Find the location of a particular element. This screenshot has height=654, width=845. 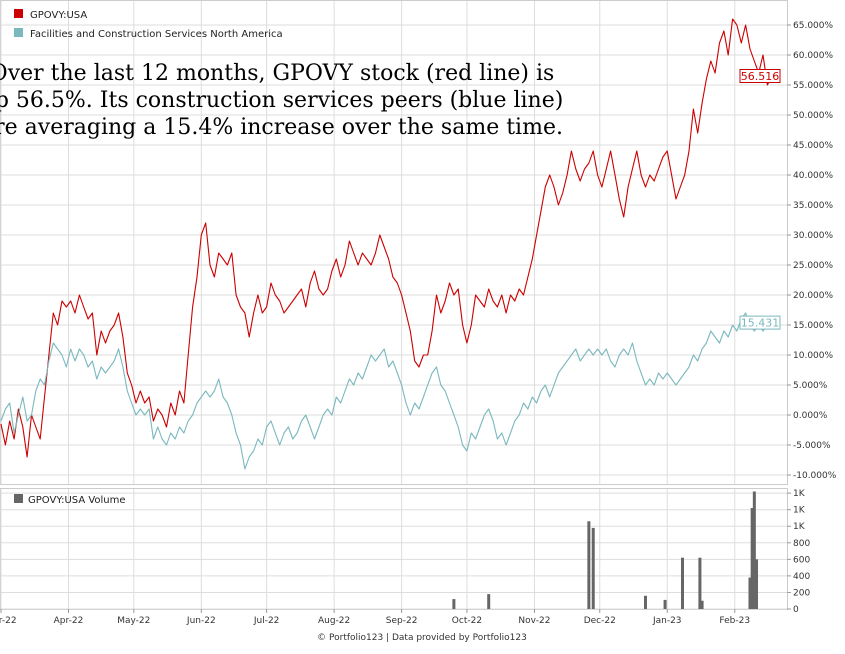

volume-y-axis: 1K 1K 1K 800 600 400 200 0 is located at coordinates (798, 552).